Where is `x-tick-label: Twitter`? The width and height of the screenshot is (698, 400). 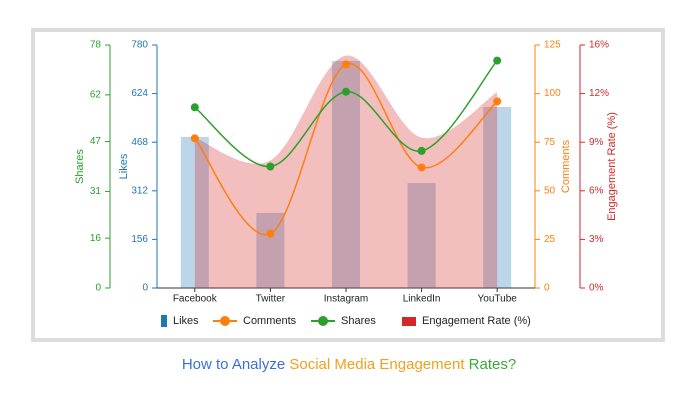 x-tick-label: Twitter is located at coordinates (271, 299).